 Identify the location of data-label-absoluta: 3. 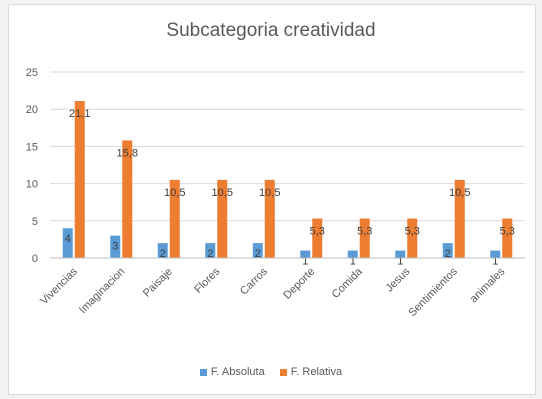
(115, 247).